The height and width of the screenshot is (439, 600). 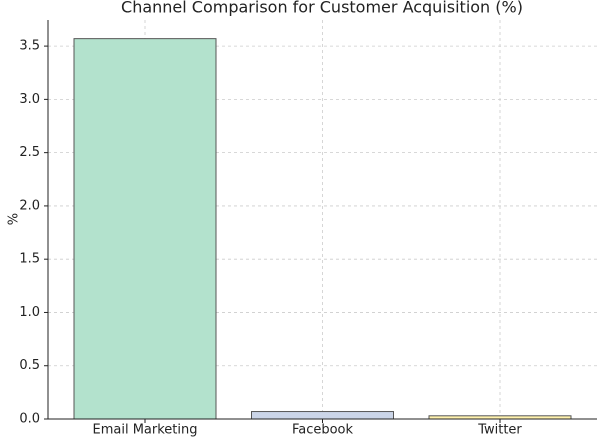 What do you see at coordinates (29, 205) in the screenshot?
I see `y-tick-label: 2.0` at bounding box center [29, 205].